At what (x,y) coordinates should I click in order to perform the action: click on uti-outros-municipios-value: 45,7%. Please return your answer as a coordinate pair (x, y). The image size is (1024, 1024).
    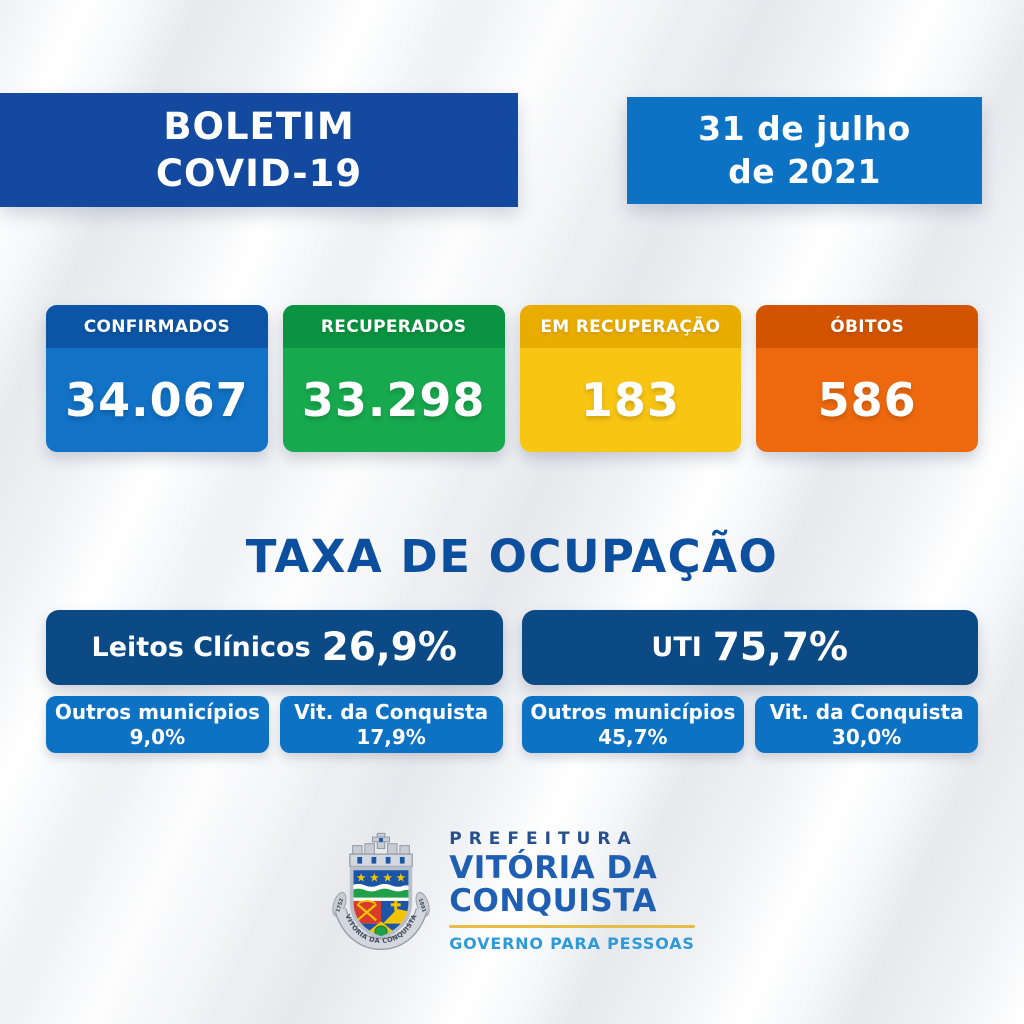
    Looking at the image, I should click on (633, 736).